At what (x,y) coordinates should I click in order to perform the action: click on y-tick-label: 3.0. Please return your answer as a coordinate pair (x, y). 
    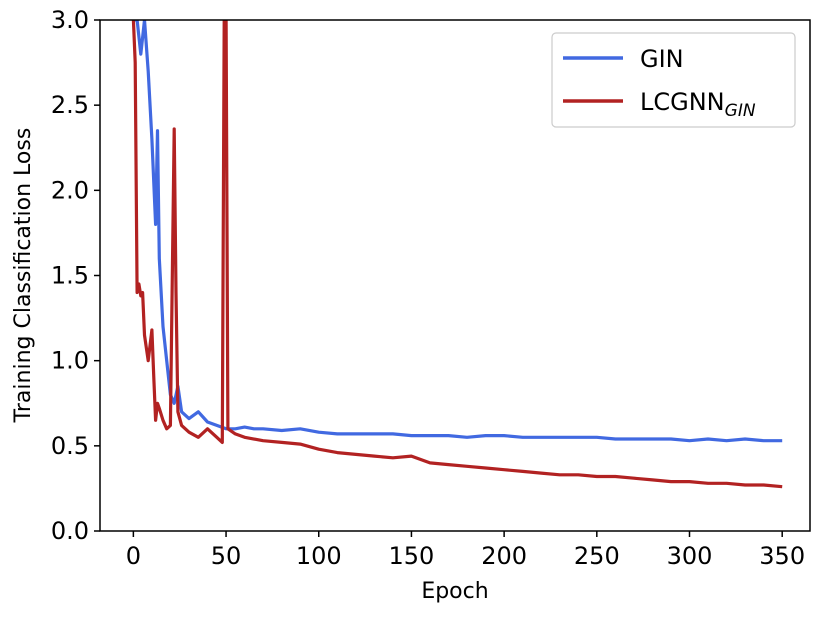
    Looking at the image, I should click on (70, 20).